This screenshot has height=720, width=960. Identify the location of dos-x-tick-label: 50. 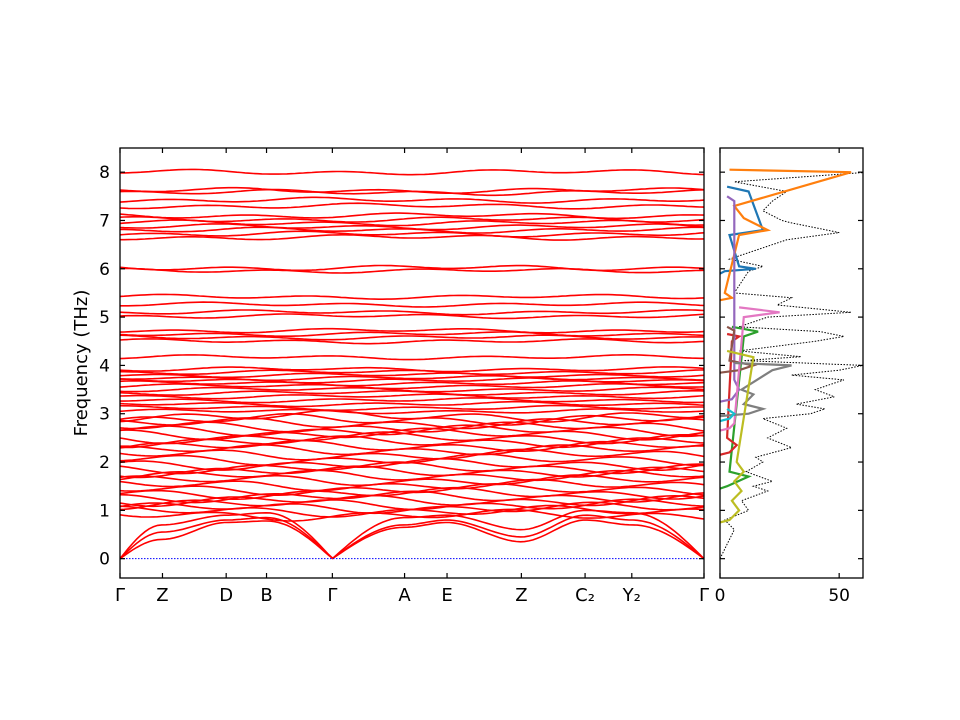
(839, 596).